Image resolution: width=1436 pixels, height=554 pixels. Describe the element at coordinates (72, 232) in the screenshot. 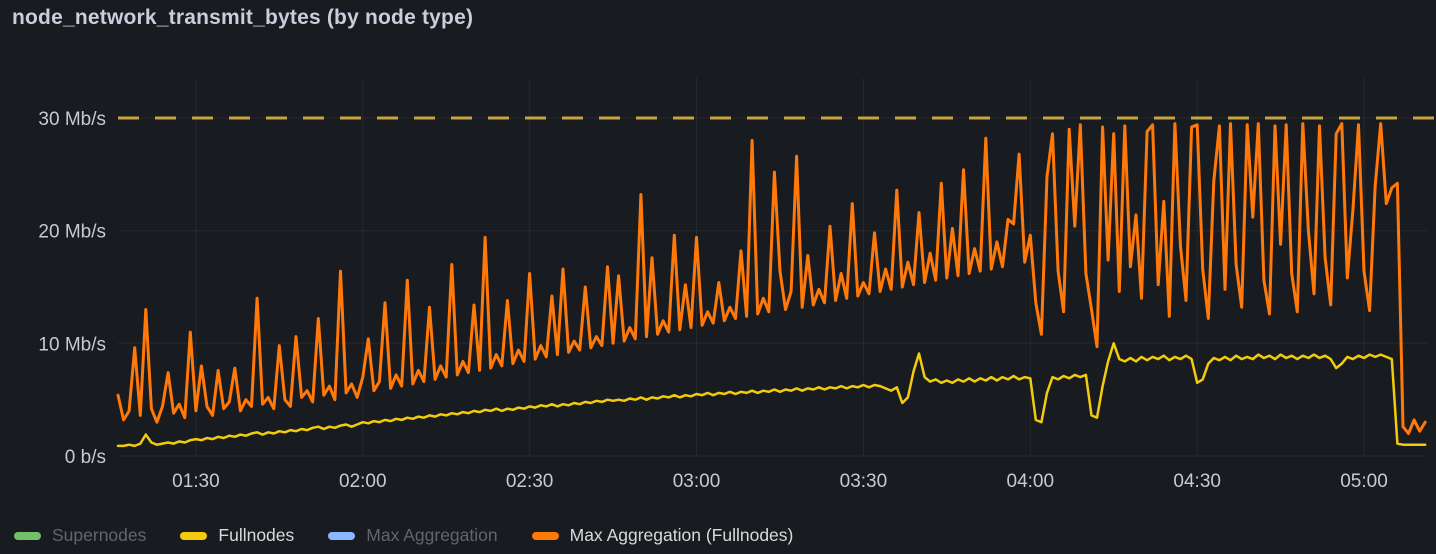

I see `y-axis-tick-label: 20 Mb/s` at that location.